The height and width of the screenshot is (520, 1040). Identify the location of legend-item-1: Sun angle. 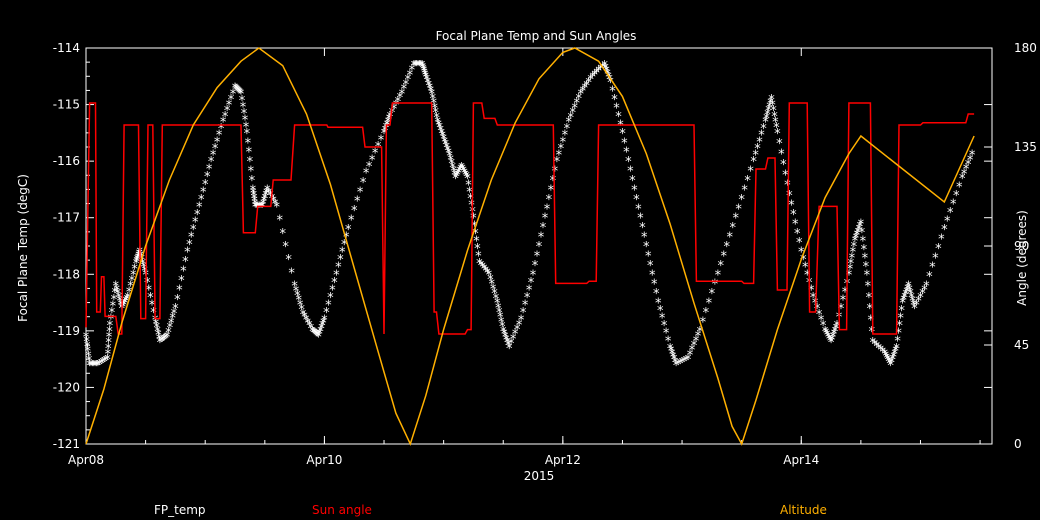
(342, 510).